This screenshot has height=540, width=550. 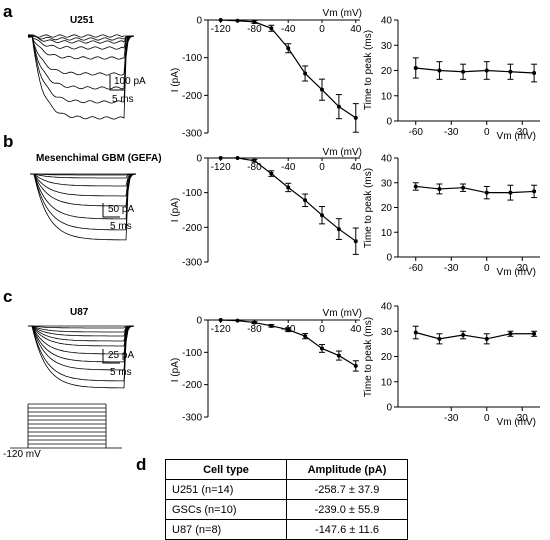 I want to click on table-cell-amplitude: -239.0 ± 55.9, so click(x=347, y=509).